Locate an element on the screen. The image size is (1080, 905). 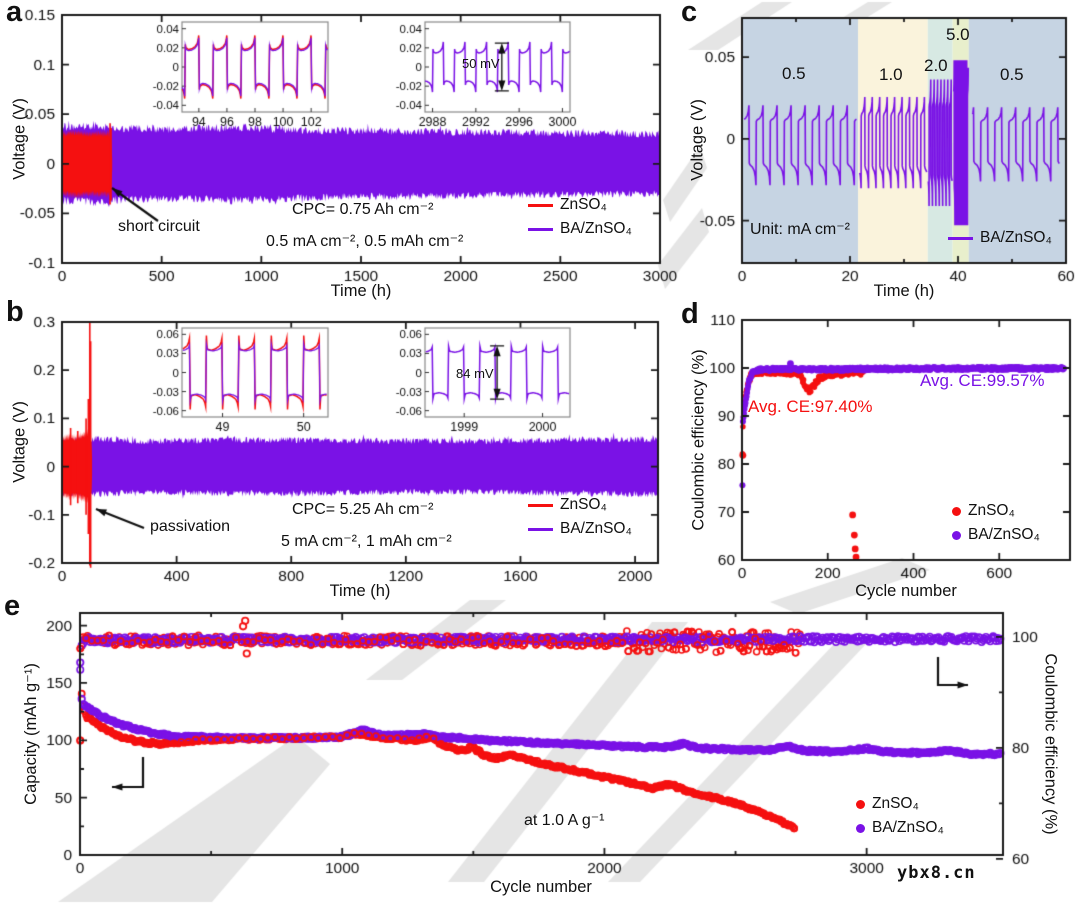
panel-e-legend: ZnSO₄ BA/ZnSO₄ is located at coordinates (900, 816).